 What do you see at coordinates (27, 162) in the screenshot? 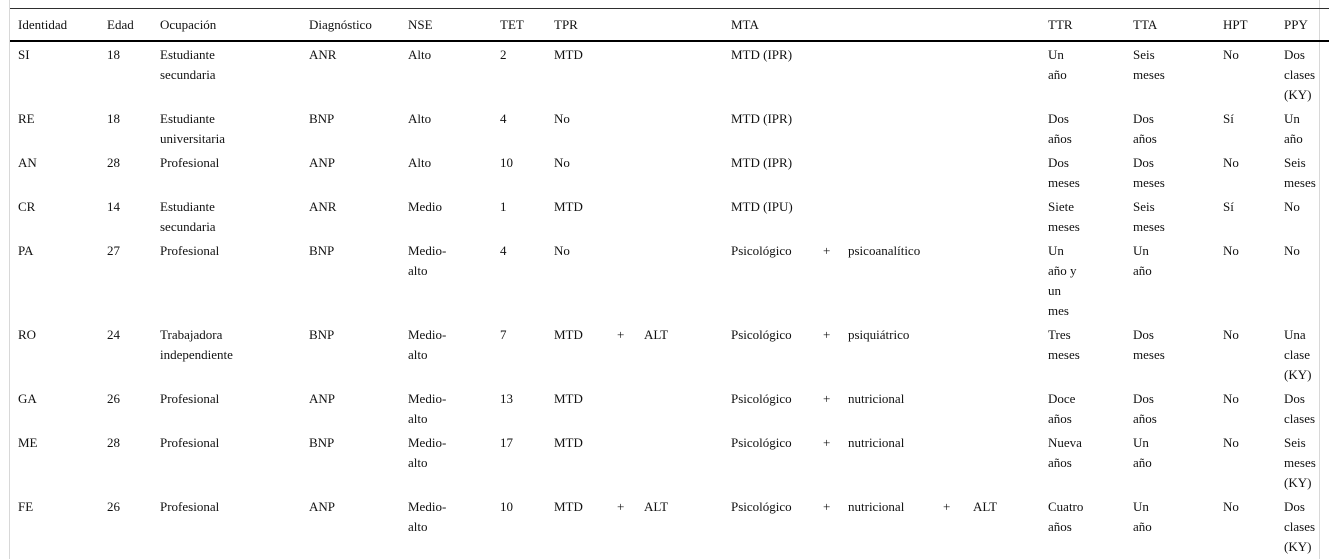
I see `cell-an-identidad: AN` at bounding box center [27, 162].